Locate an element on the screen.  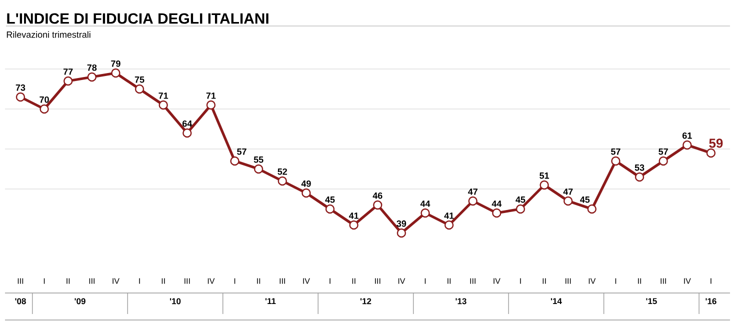
chart-title: L'INDICE DI FIDUCIA DEGLI ITALIANI is located at coordinates (137, 18).